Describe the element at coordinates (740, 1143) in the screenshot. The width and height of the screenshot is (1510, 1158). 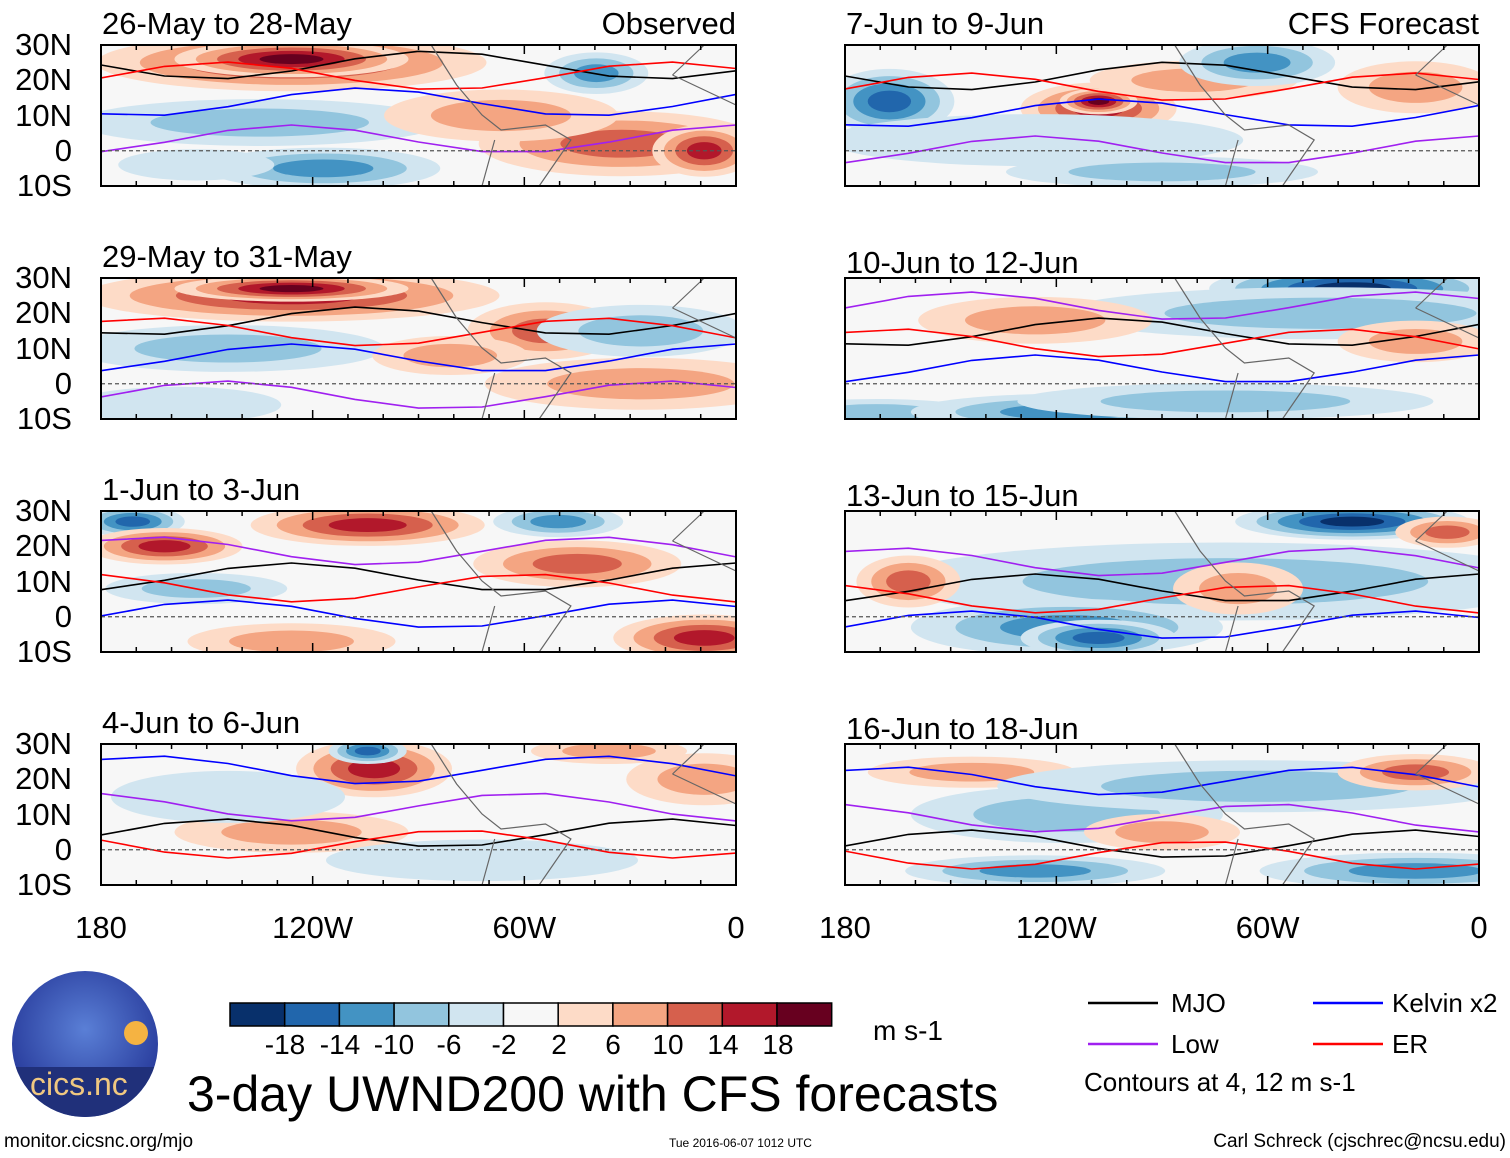
I see `footer-timestamp: Tue 2016-06-07 1012 UTC` at that location.